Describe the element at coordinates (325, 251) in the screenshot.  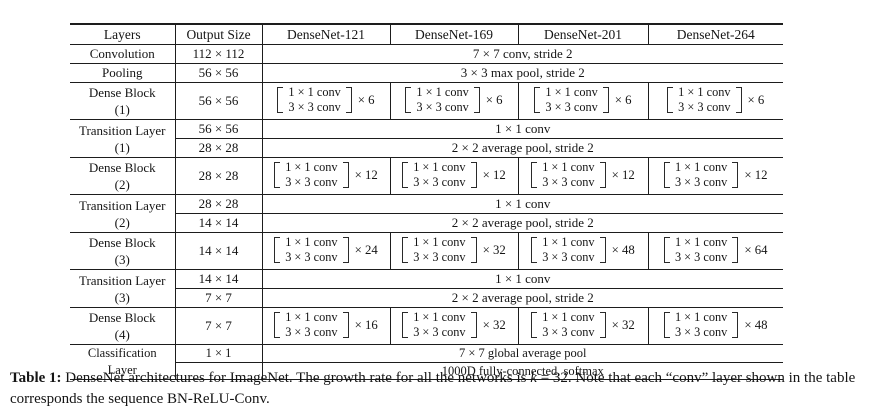
I see `conv-block-cell: 1 × 1 conv 3 × 3 conv × 24` at that location.